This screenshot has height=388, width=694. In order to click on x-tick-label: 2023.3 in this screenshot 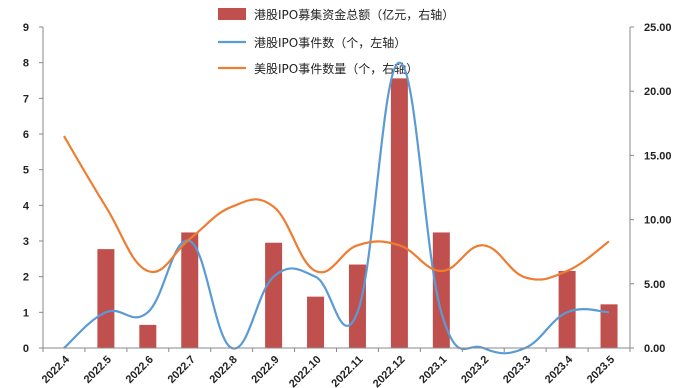, I will do `click(517, 370)`.